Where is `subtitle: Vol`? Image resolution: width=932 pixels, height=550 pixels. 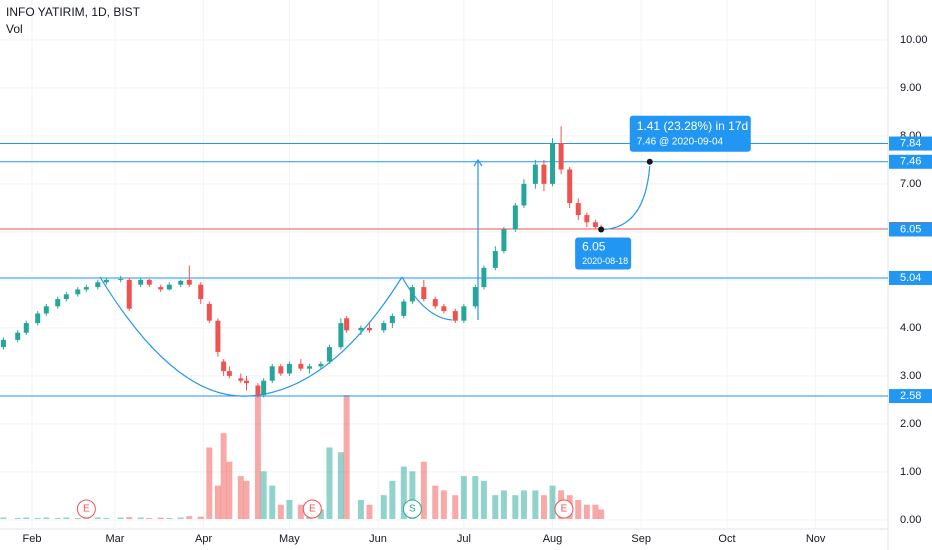 subtitle: Vol is located at coordinates (14, 29).